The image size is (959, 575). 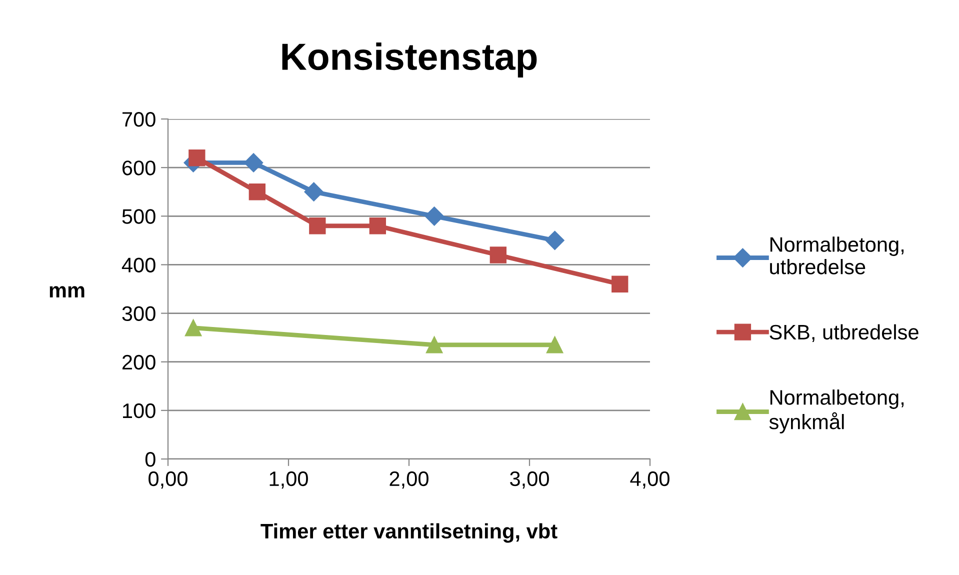 I want to click on x-axis-title: Timer etter vanntilsetning, vbt, so click(x=409, y=533).